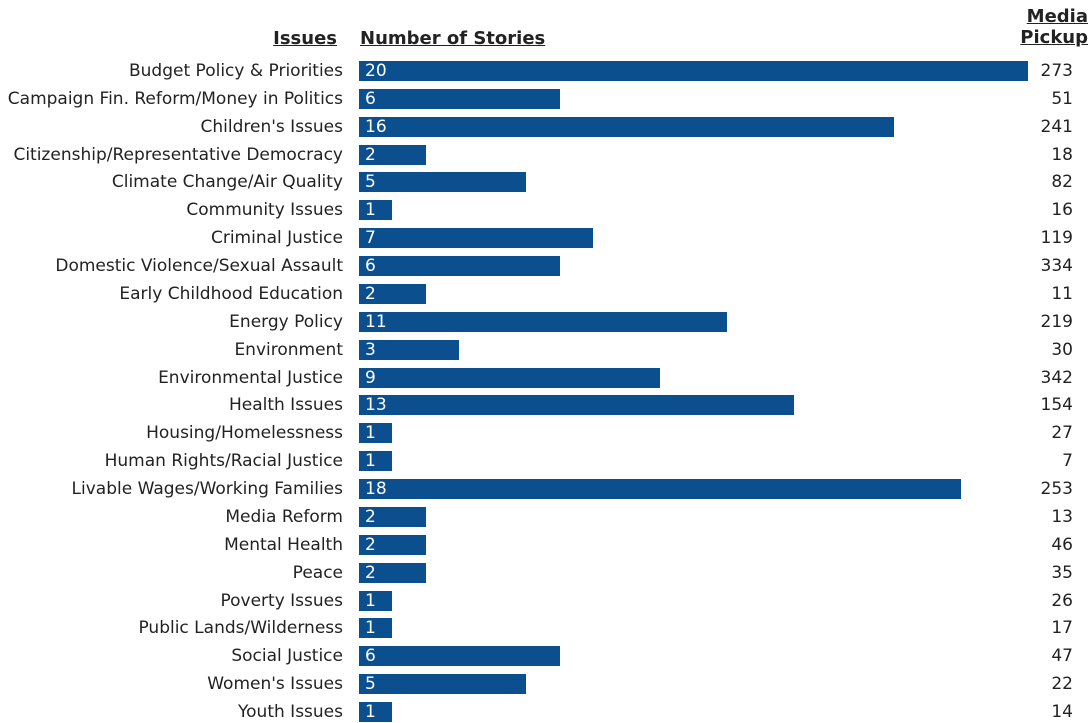 This screenshot has height=723, width=1092. What do you see at coordinates (236, 71) in the screenshot?
I see `category-label: Budget Policy & Priorities` at bounding box center [236, 71].